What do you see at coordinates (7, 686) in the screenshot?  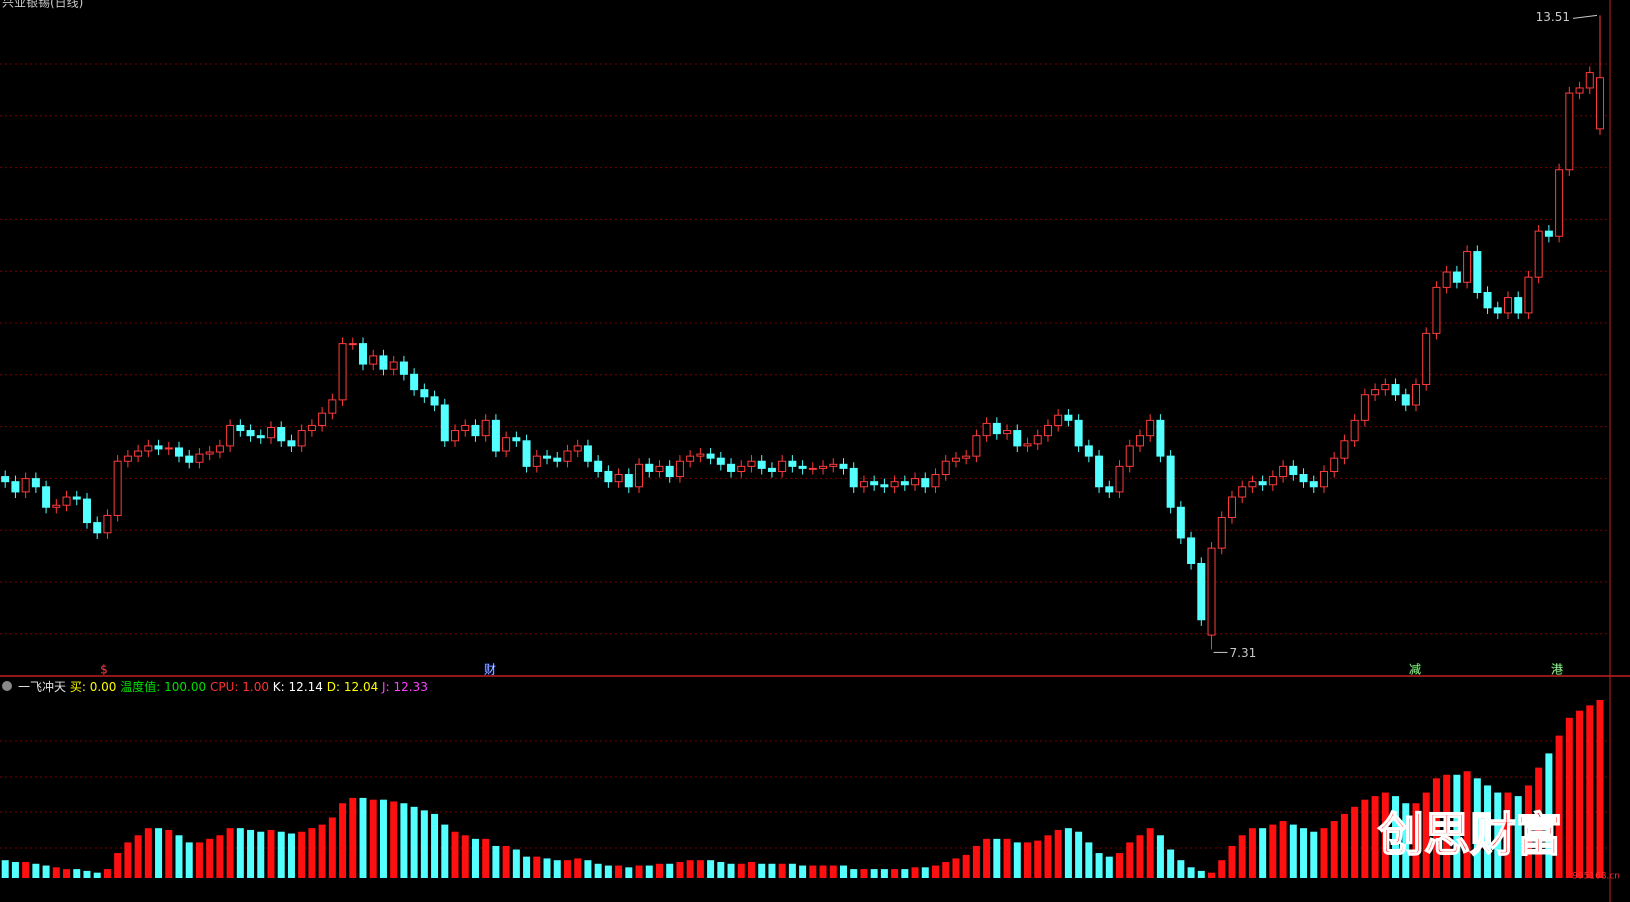 I see `collapse-icon` at bounding box center [7, 686].